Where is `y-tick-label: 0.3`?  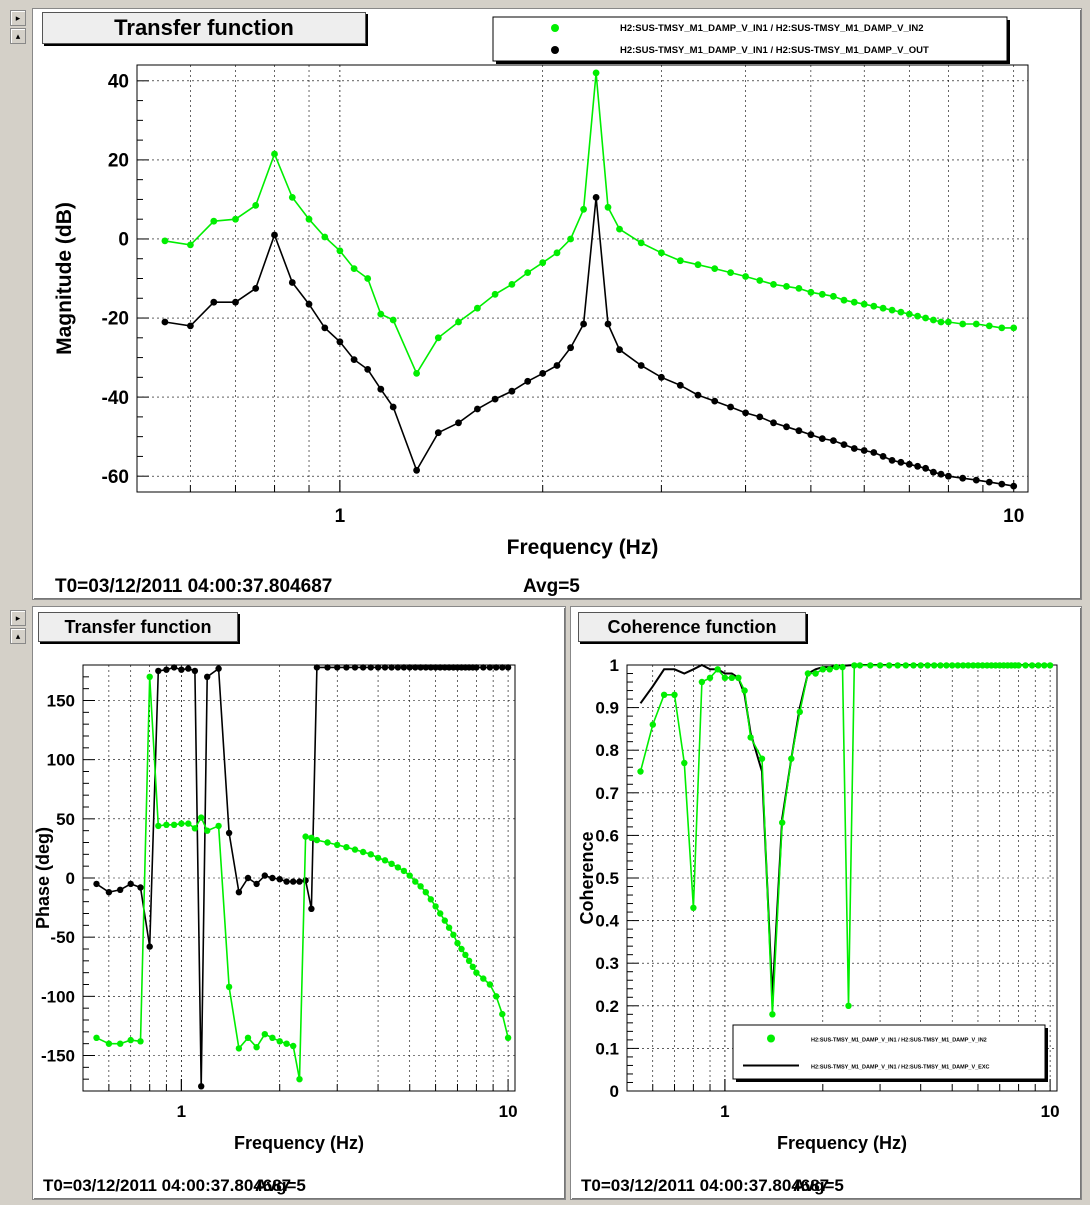 y-tick-label: 0.3 is located at coordinates (607, 963).